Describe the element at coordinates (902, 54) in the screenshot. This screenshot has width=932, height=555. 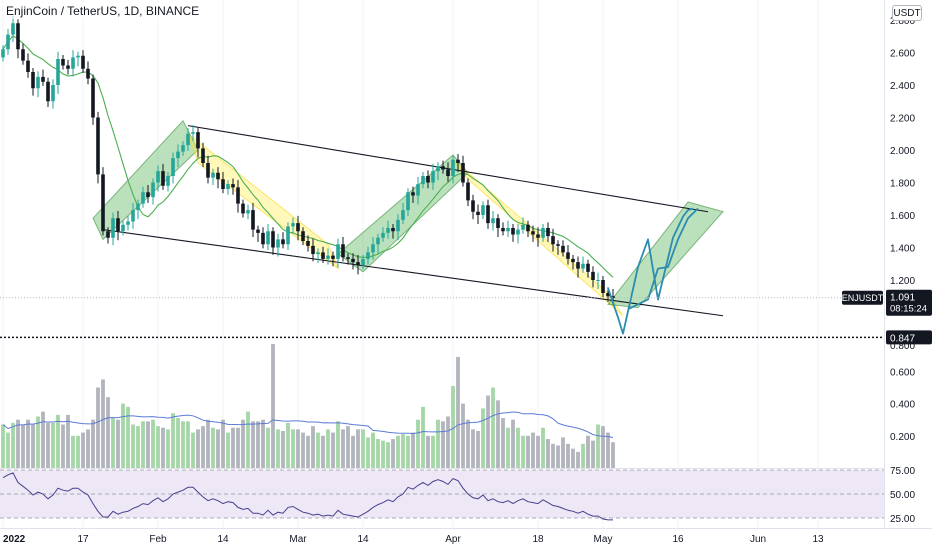
I see `price-tick-label: 2.600` at that location.